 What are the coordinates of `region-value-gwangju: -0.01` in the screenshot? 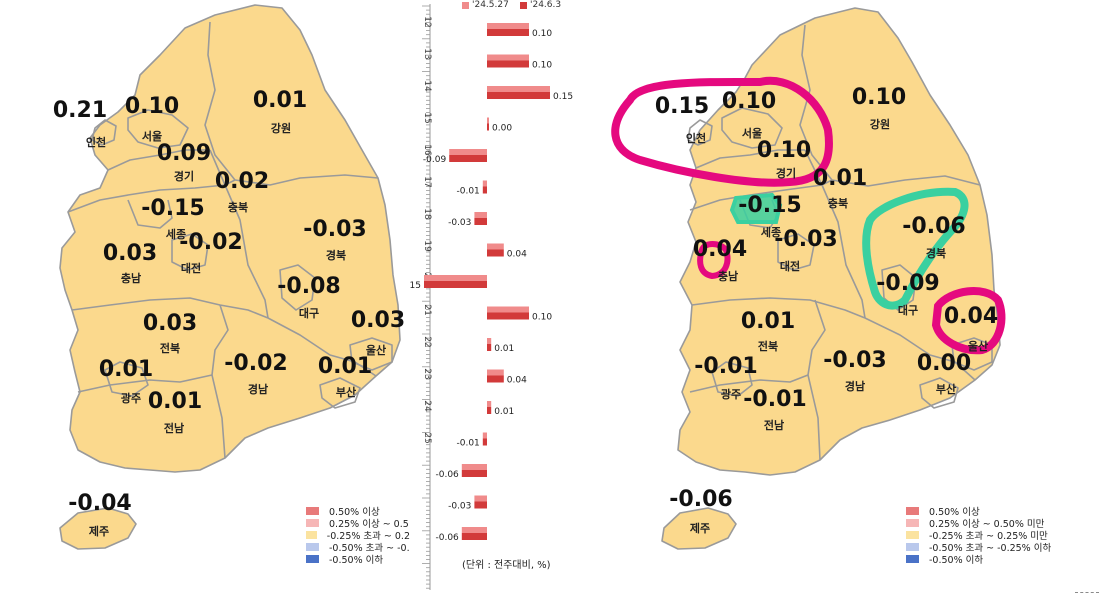 It's located at (725, 366).